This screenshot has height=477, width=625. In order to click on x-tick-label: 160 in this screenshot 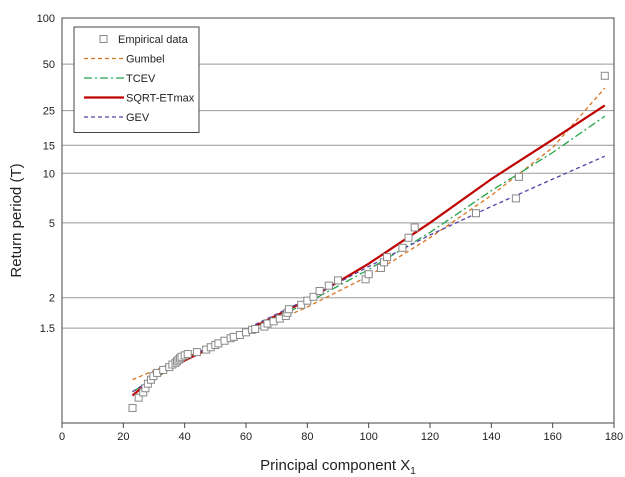, I will do `click(552, 437)`.